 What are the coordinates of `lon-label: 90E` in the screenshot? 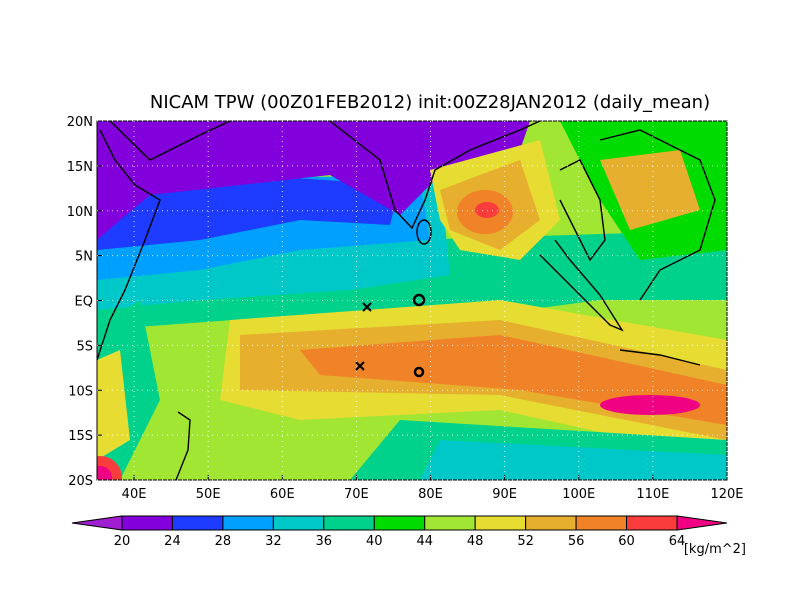 It's located at (504, 494).